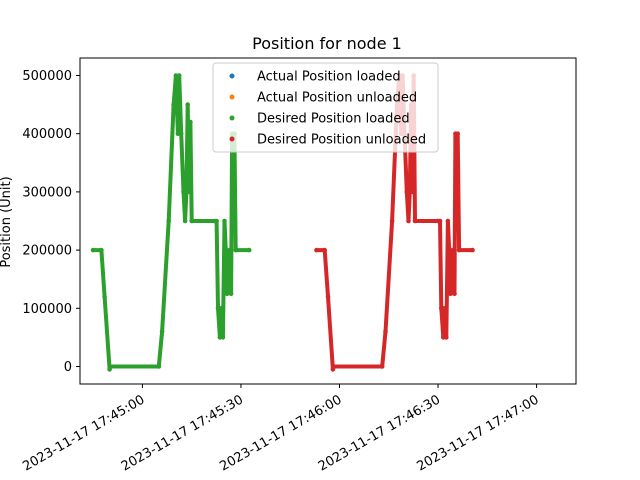 The width and height of the screenshot is (640, 480). What do you see at coordinates (333, 119) in the screenshot?
I see `legend-label: Desired Position loaded` at bounding box center [333, 119].